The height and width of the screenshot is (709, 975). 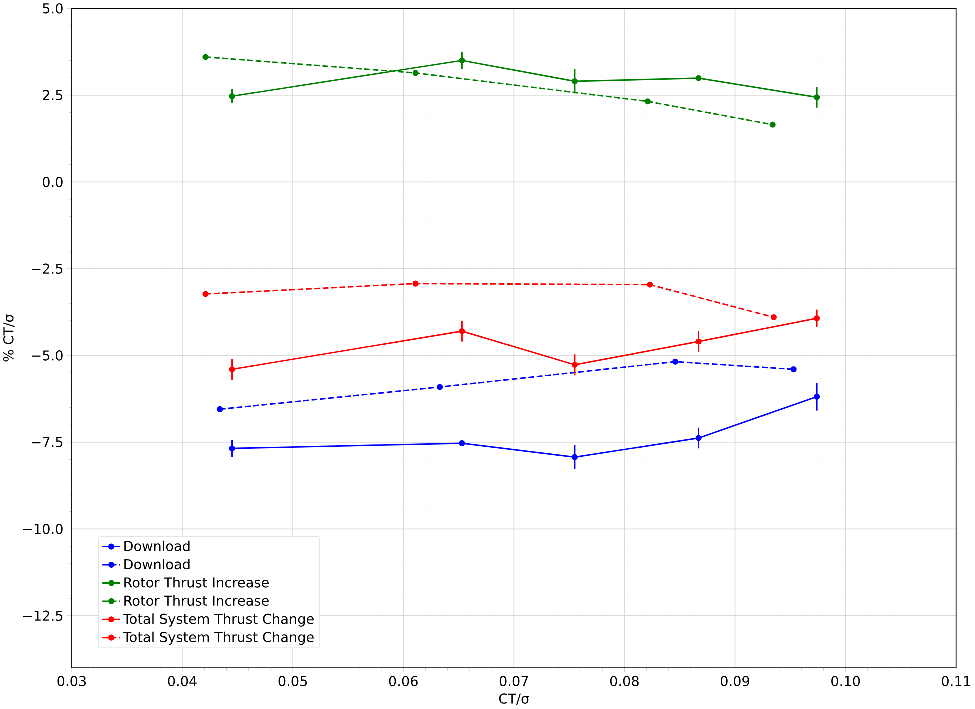 I want to click on x-tick-label: 0.04, so click(x=182, y=681).